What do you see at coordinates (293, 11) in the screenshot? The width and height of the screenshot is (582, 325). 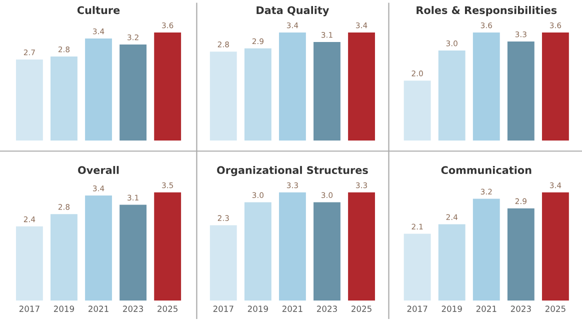 I see `chart-title: Data Quality` at bounding box center [293, 11].